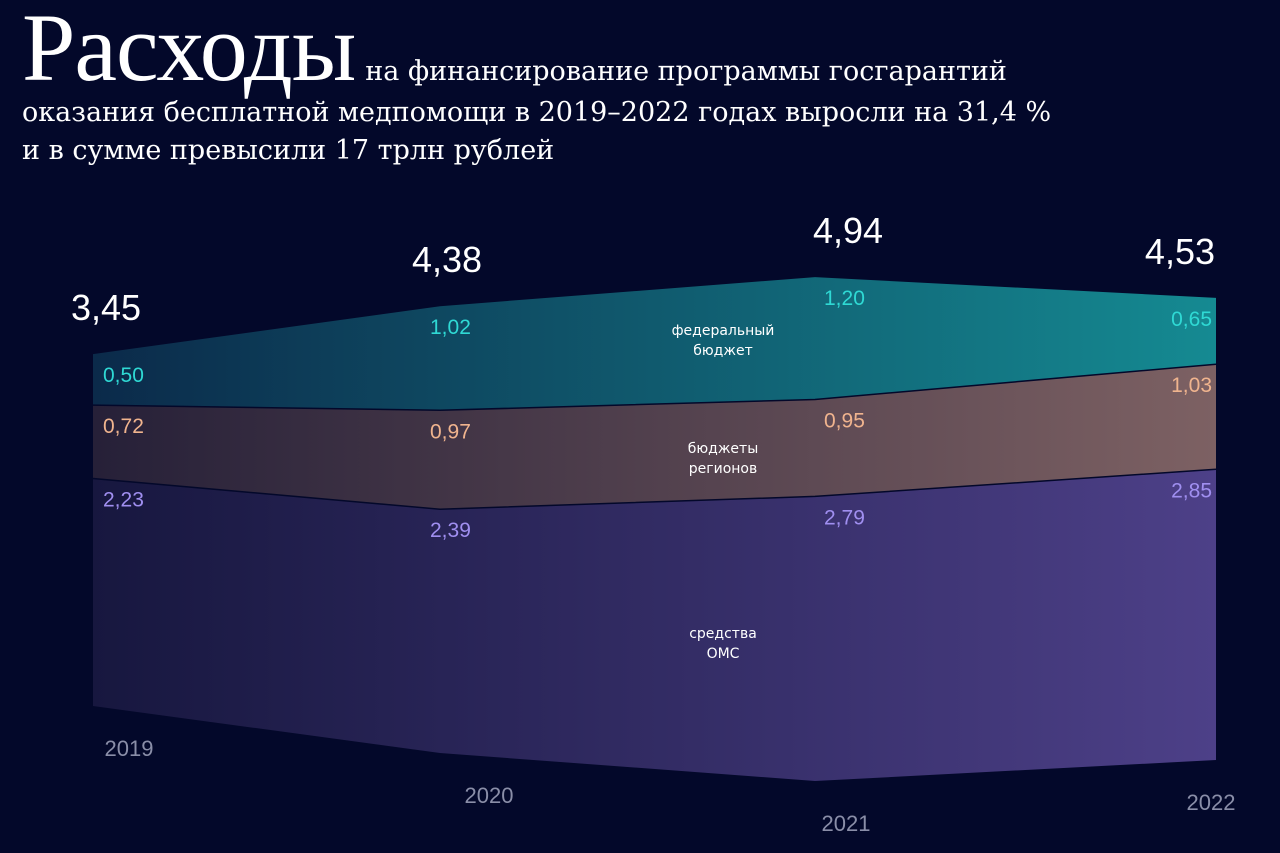  Describe the element at coordinates (844, 421) in the screenshot. I see `value-label-regions-2021: 0,95` at that location.